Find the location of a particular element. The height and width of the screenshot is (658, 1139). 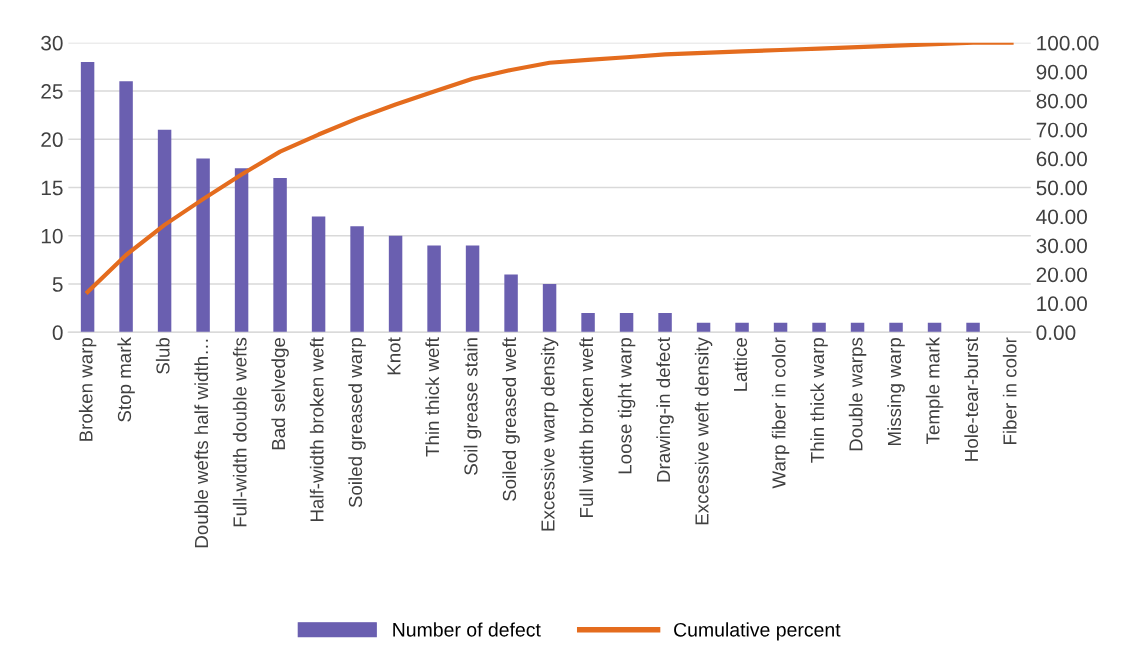

x-tick-label: Excessive warp density is located at coordinates (549, 434).